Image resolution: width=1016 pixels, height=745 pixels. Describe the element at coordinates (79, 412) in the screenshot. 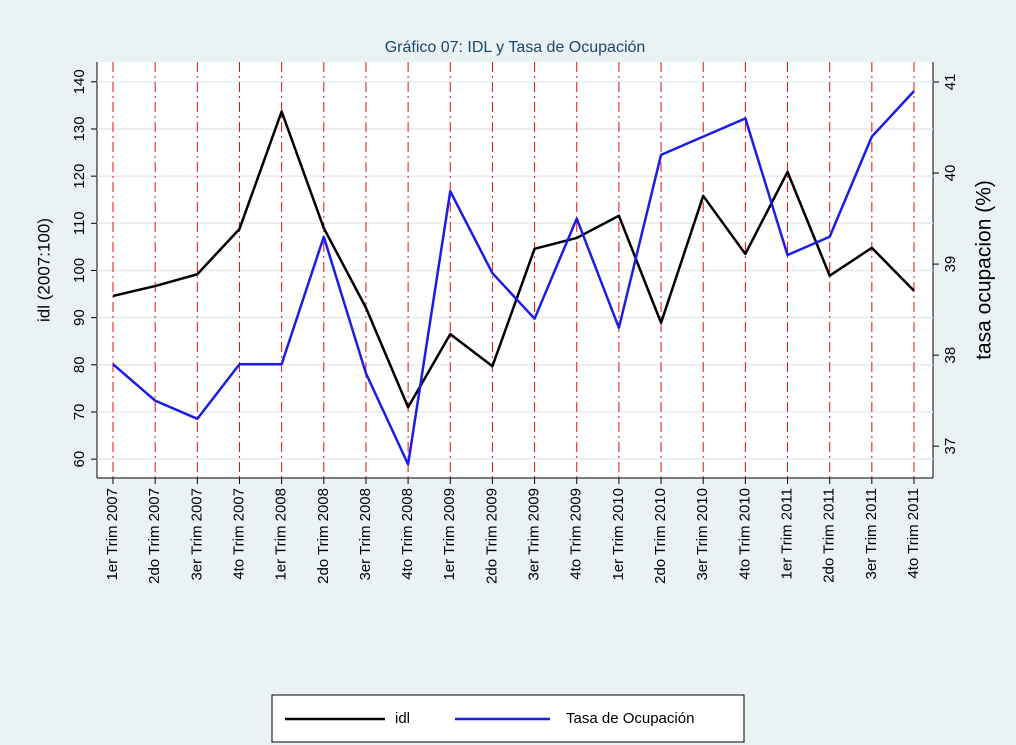

I see `y-tick-label: 70` at that location.